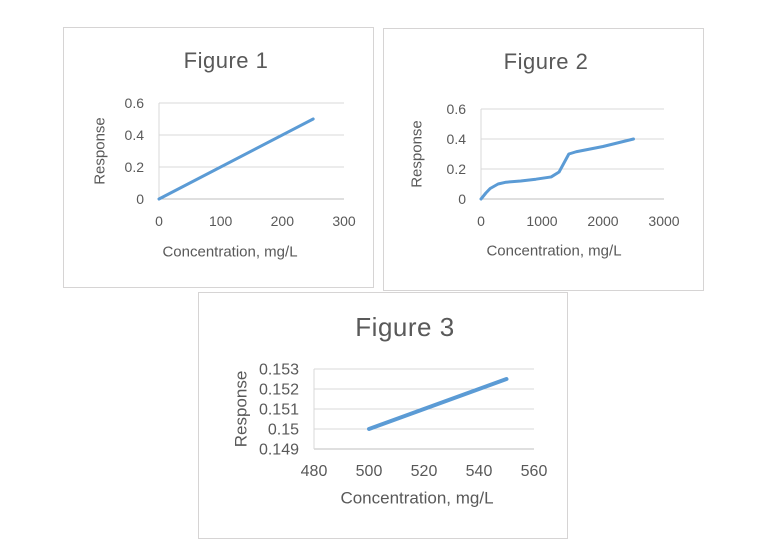 This screenshot has height=557, width=767. Describe the element at coordinates (100, 151) in the screenshot. I see `figure-1-y-axis-title: Response` at that location.